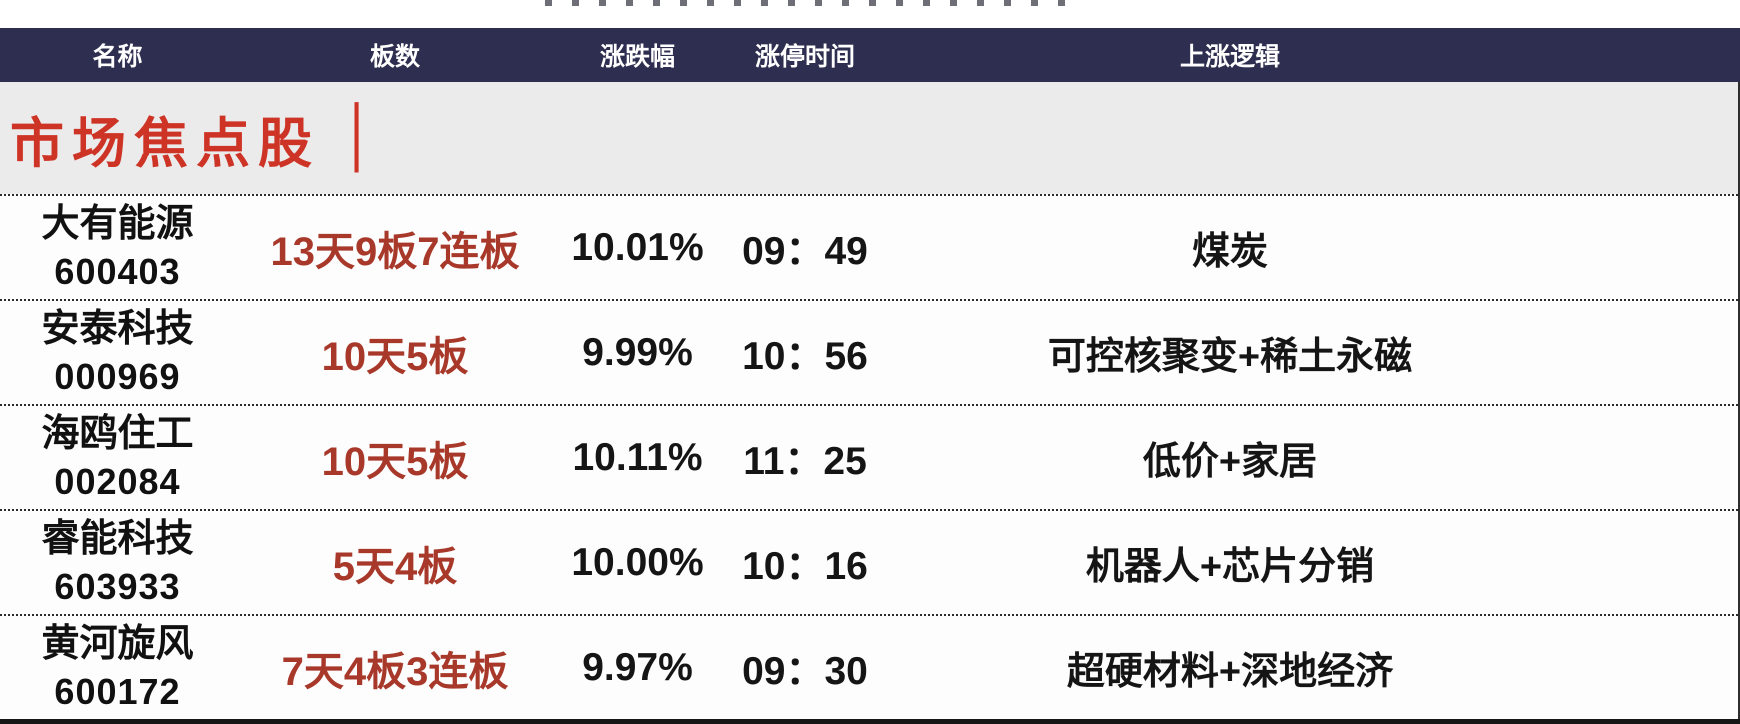  Describe the element at coordinates (869, 351) in the screenshot. I see `table-row: 安泰科技 000969 10天5板 9.99% 10：56 可控核聚变+稀土永磁` at that location.